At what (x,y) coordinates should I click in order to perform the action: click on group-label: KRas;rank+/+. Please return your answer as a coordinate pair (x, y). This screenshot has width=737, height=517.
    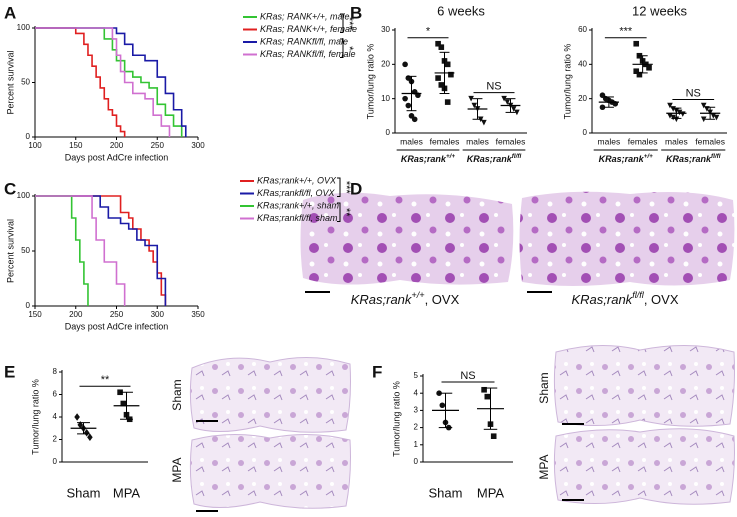
    Looking at the image, I should click on (428, 158).